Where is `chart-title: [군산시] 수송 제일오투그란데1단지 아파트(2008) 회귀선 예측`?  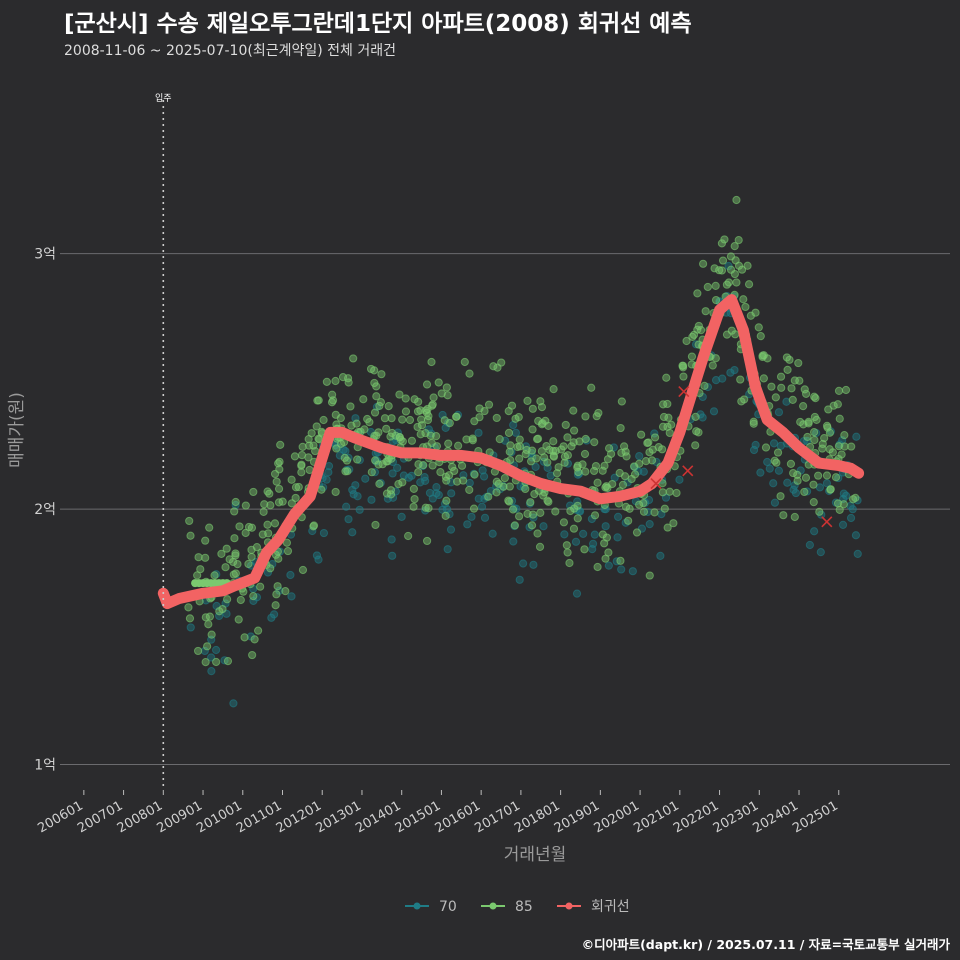
chart-title: [군산시] 수송 제일오투그란데1단지 아파트(2008) 회귀선 예측 is located at coordinates (378, 24).